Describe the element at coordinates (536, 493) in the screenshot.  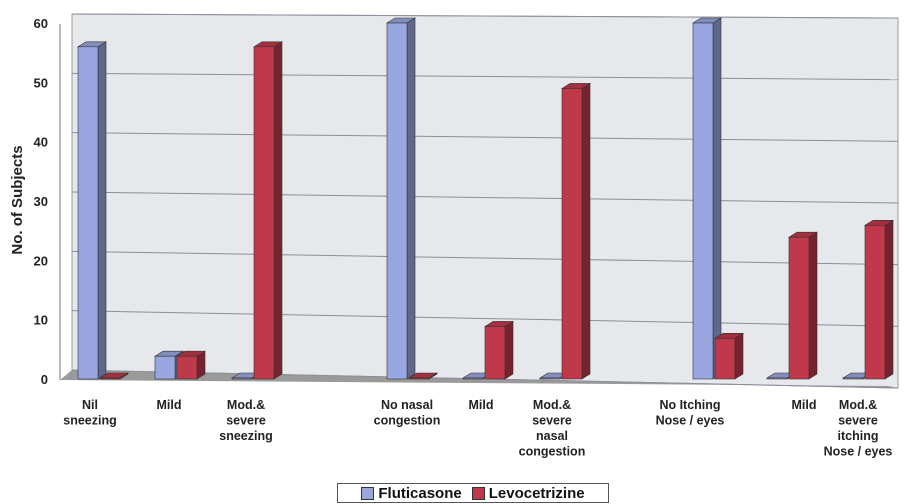
I see `legend-label-levocetrizine: Levocetrizine` at that location.